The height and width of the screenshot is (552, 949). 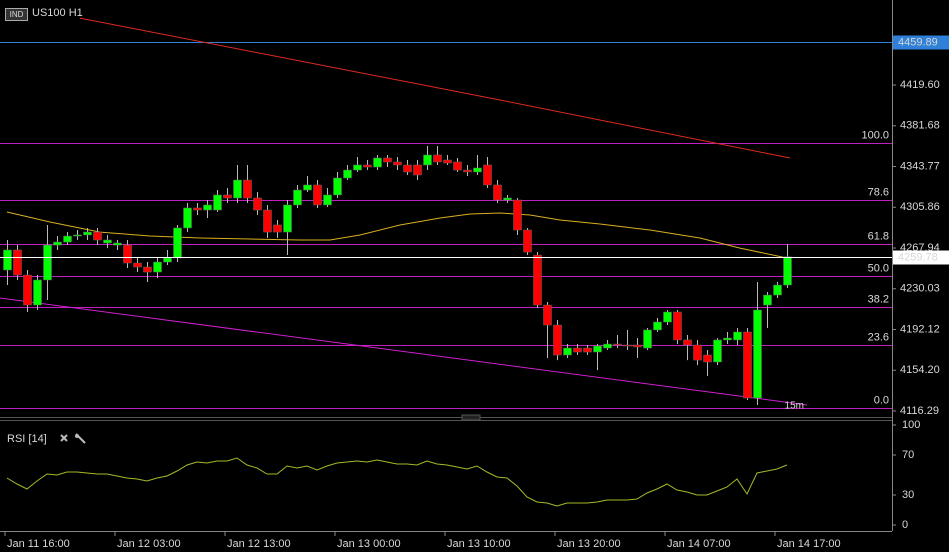 What do you see at coordinates (918, 42) in the screenshot?
I see `price-line-label: 4459.89` at bounding box center [918, 42].